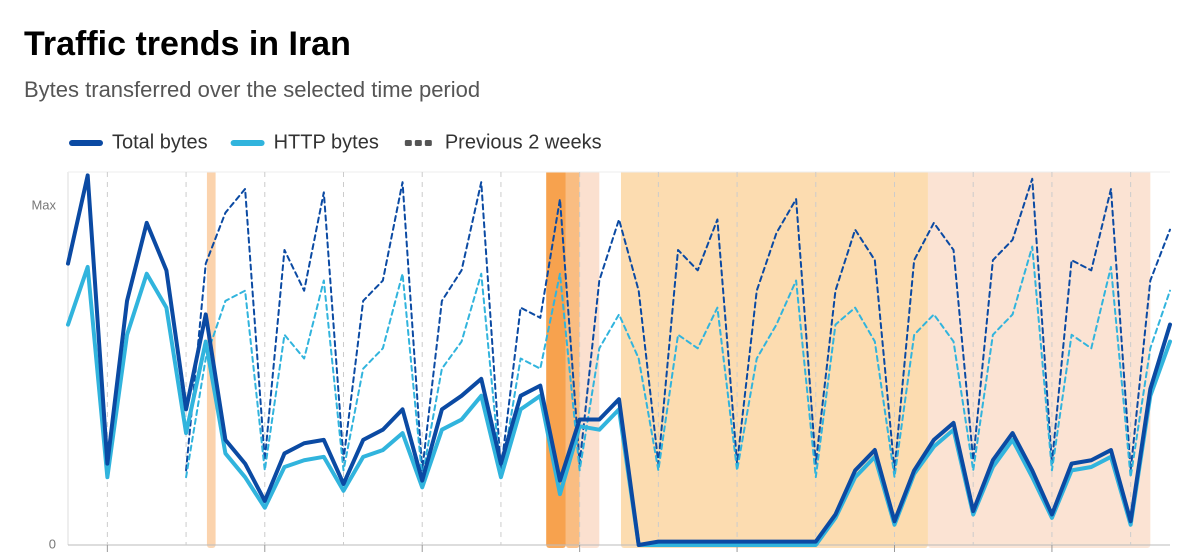 This screenshot has width=1200, height=552. Describe the element at coordinates (187, 44) in the screenshot. I see `chart-title: Traffic trends in Iran` at that location.